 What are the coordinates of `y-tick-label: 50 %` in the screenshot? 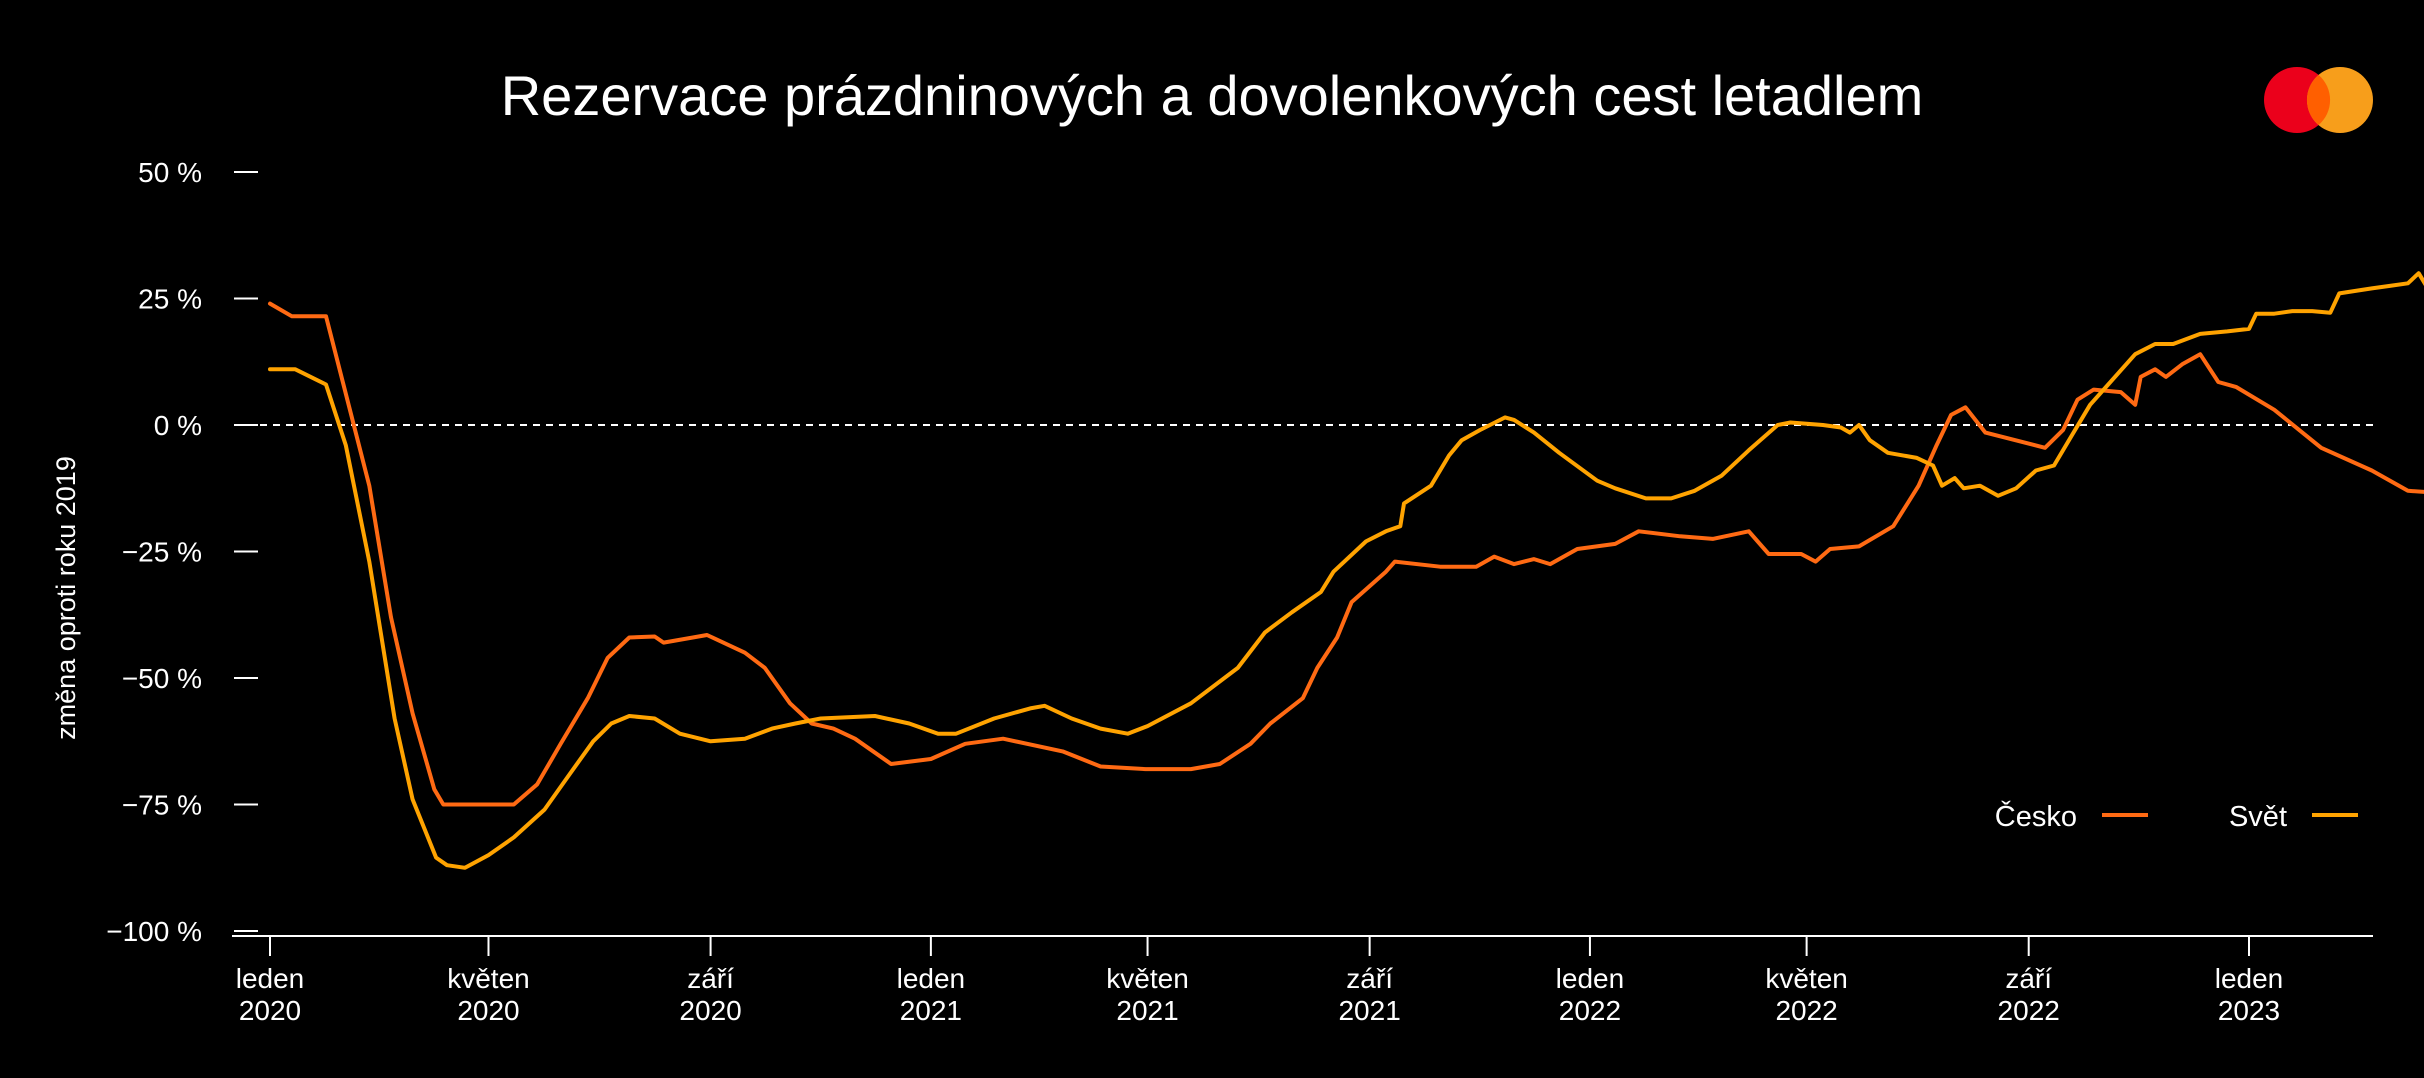 It's located at (170, 172).